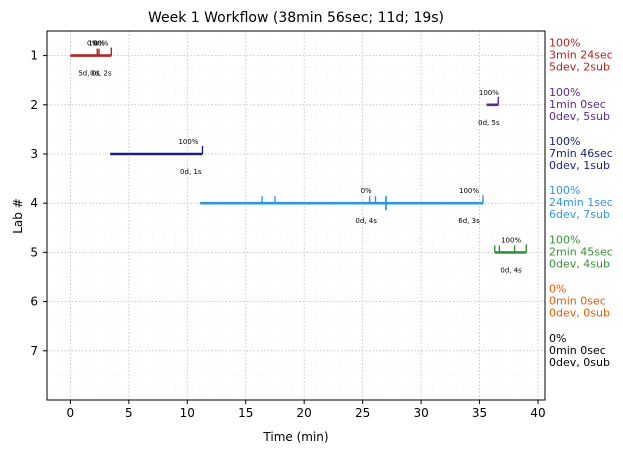 The width and height of the screenshot is (623, 453). What do you see at coordinates (564, 190) in the screenshot?
I see `lab-4-summary-line: 100%` at bounding box center [564, 190].